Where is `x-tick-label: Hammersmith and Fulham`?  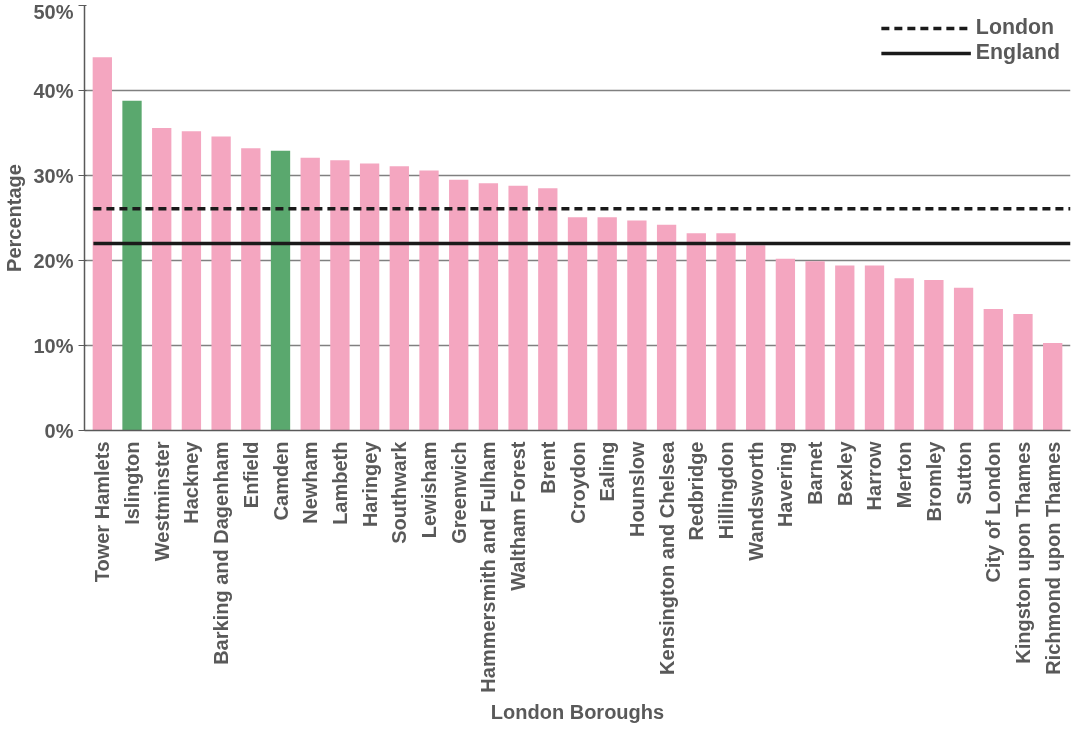
x-tick-label: Hammersmith and Fulham is located at coordinates (488, 567).